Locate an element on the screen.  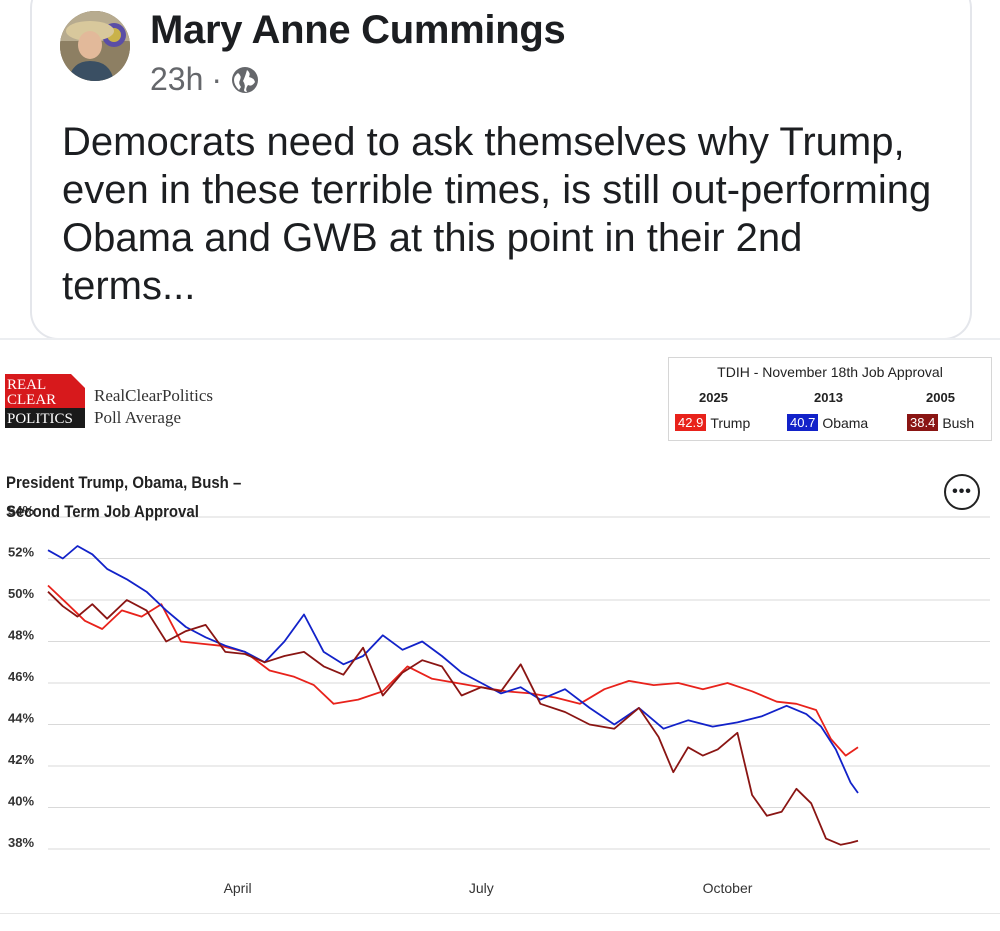
tdih-obama-name: Obama is located at coordinates (845, 422).